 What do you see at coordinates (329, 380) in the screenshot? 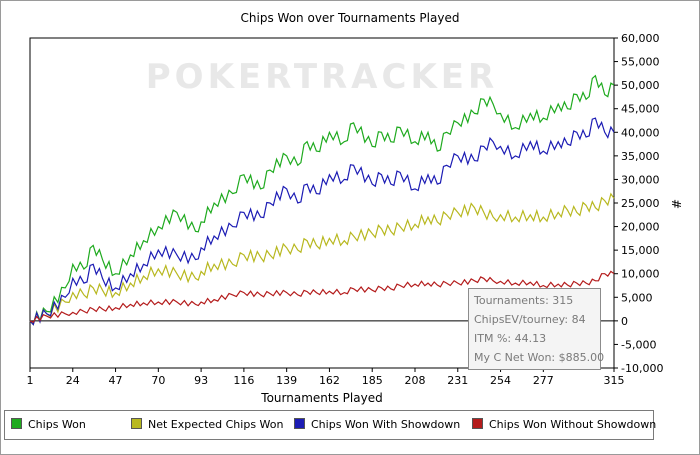
I see `x-tick-label: 162` at bounding box center [329, 380].